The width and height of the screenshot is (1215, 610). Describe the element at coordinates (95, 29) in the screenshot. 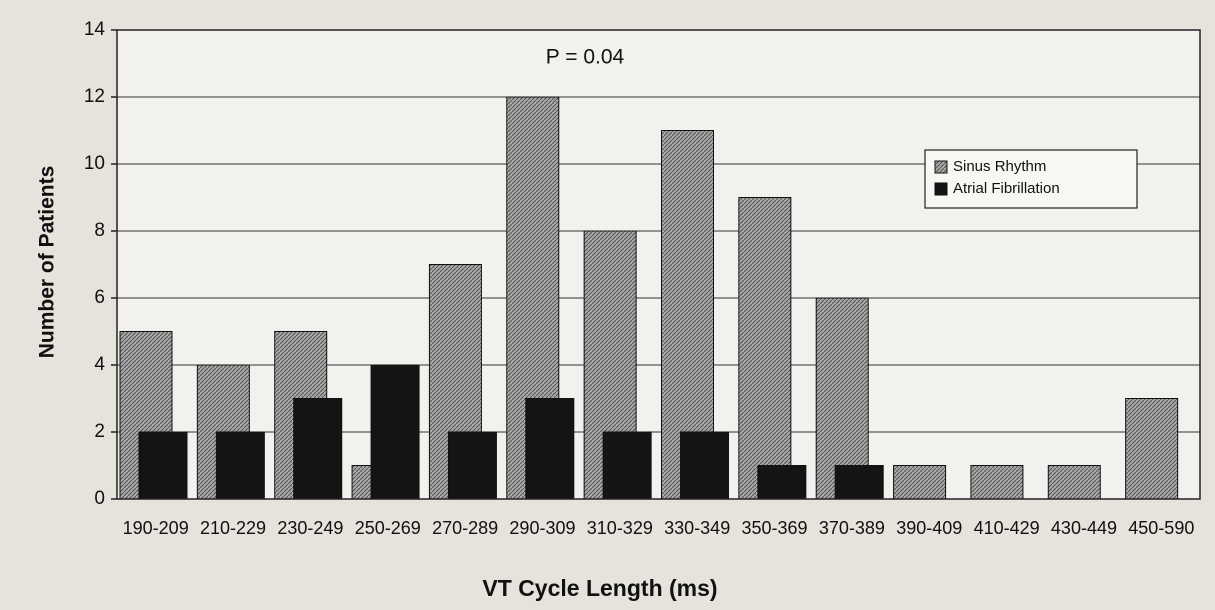

I see `y-tick-label: 14` at that location.